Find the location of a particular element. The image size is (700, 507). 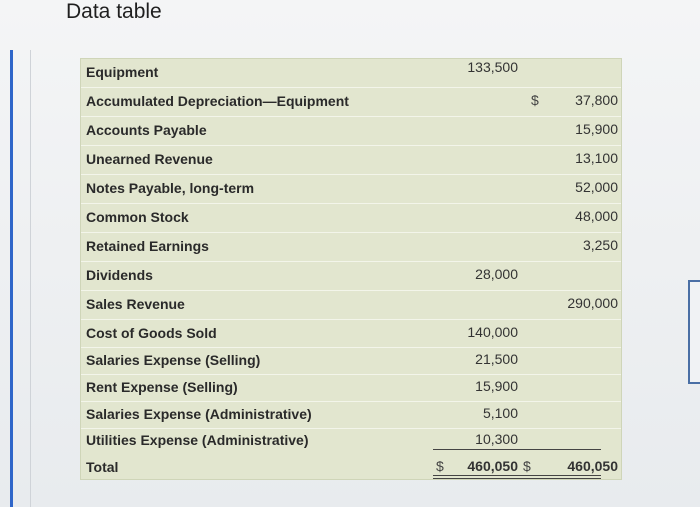

debit-cell: 5,100 is located at coordinates (500, 413).